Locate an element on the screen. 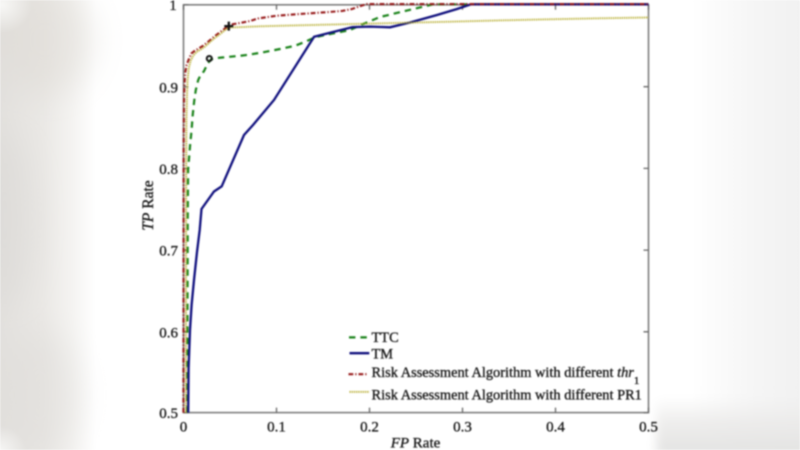  svg-text: TTC is located at coordinates (385, 338).